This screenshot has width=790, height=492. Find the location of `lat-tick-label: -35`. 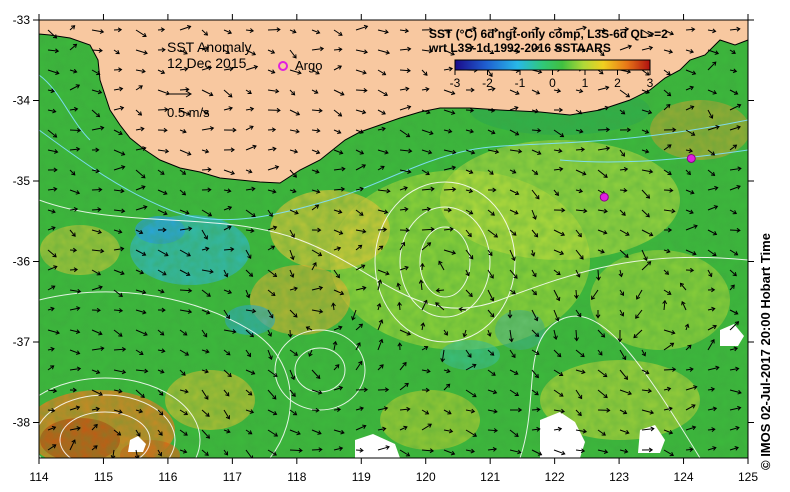

lat-tick-label: -35 is located at coordinates (22, 181).